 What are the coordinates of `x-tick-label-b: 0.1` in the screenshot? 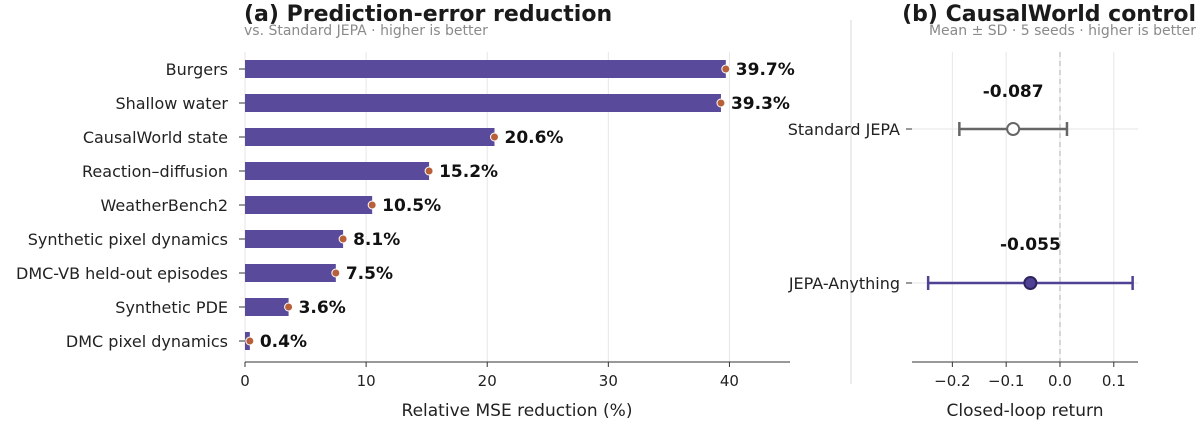 It's located at (1114, 381).